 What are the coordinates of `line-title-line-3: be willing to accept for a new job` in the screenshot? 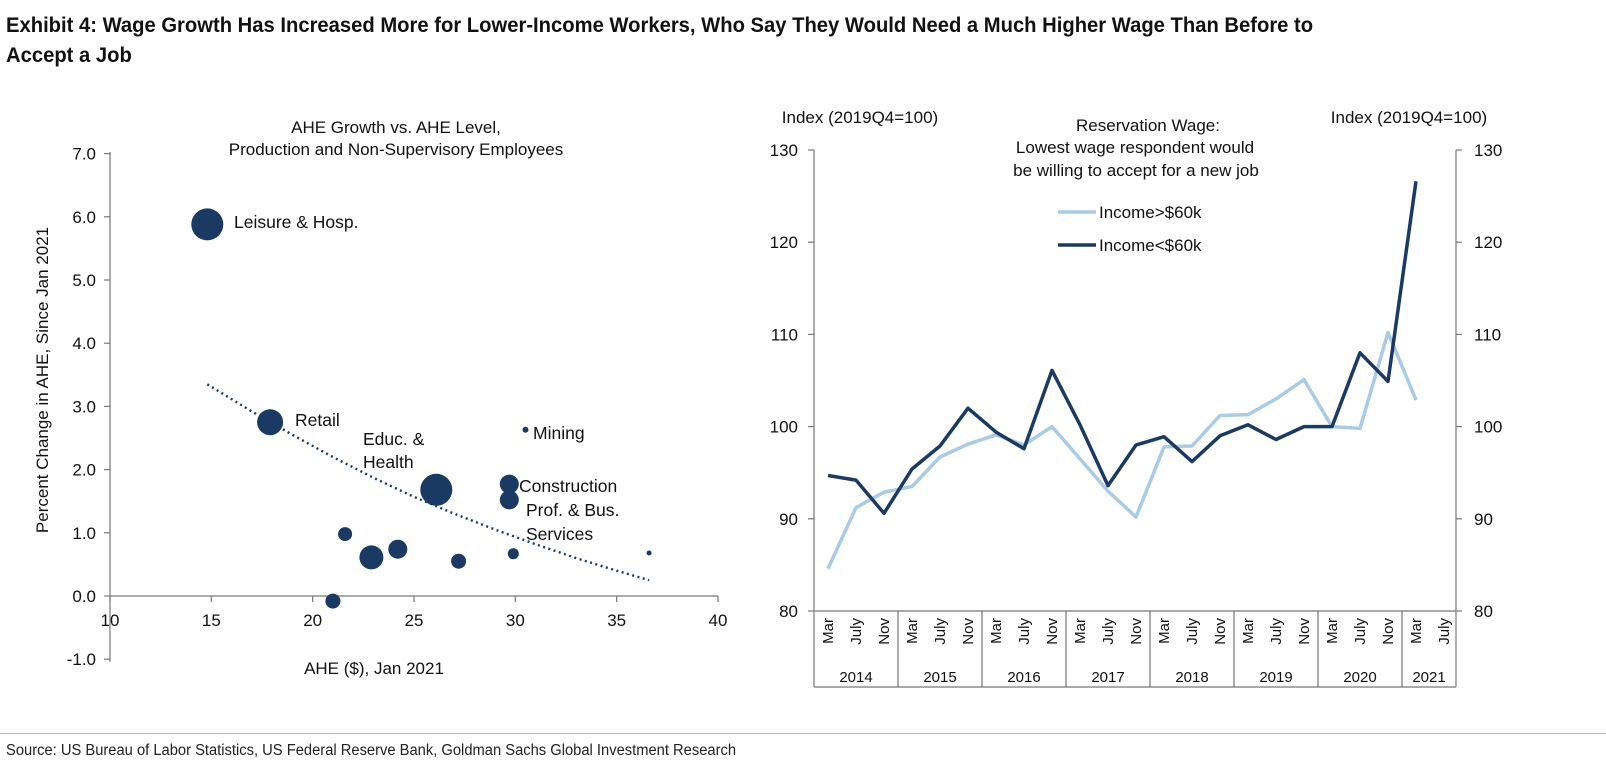 It's located at (1136, 170).